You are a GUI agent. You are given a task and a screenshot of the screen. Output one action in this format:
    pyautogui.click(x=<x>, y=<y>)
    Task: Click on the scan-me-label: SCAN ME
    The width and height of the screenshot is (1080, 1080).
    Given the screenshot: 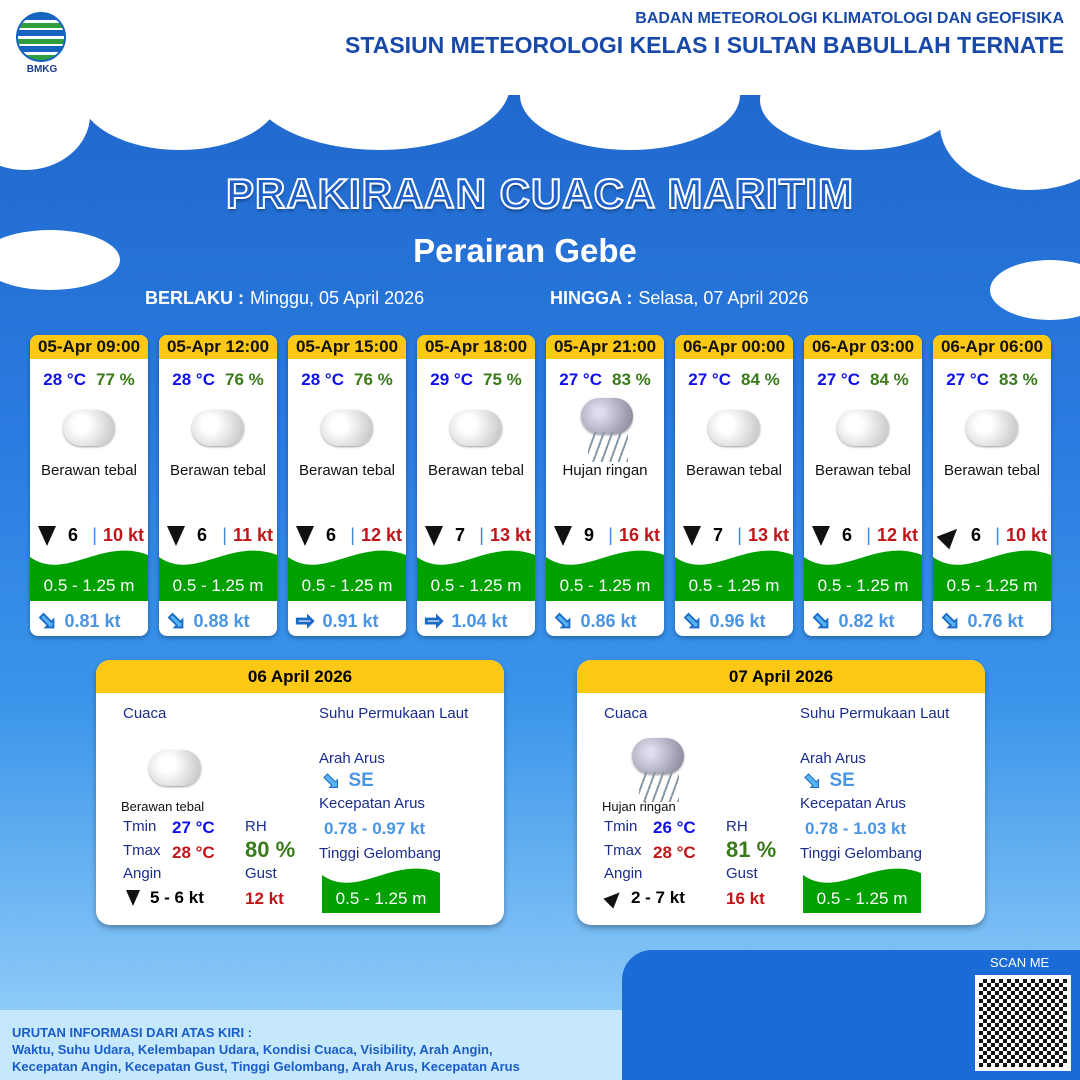 What is the action you would take?
    pyautogui.click(x=1020, y=962)
    